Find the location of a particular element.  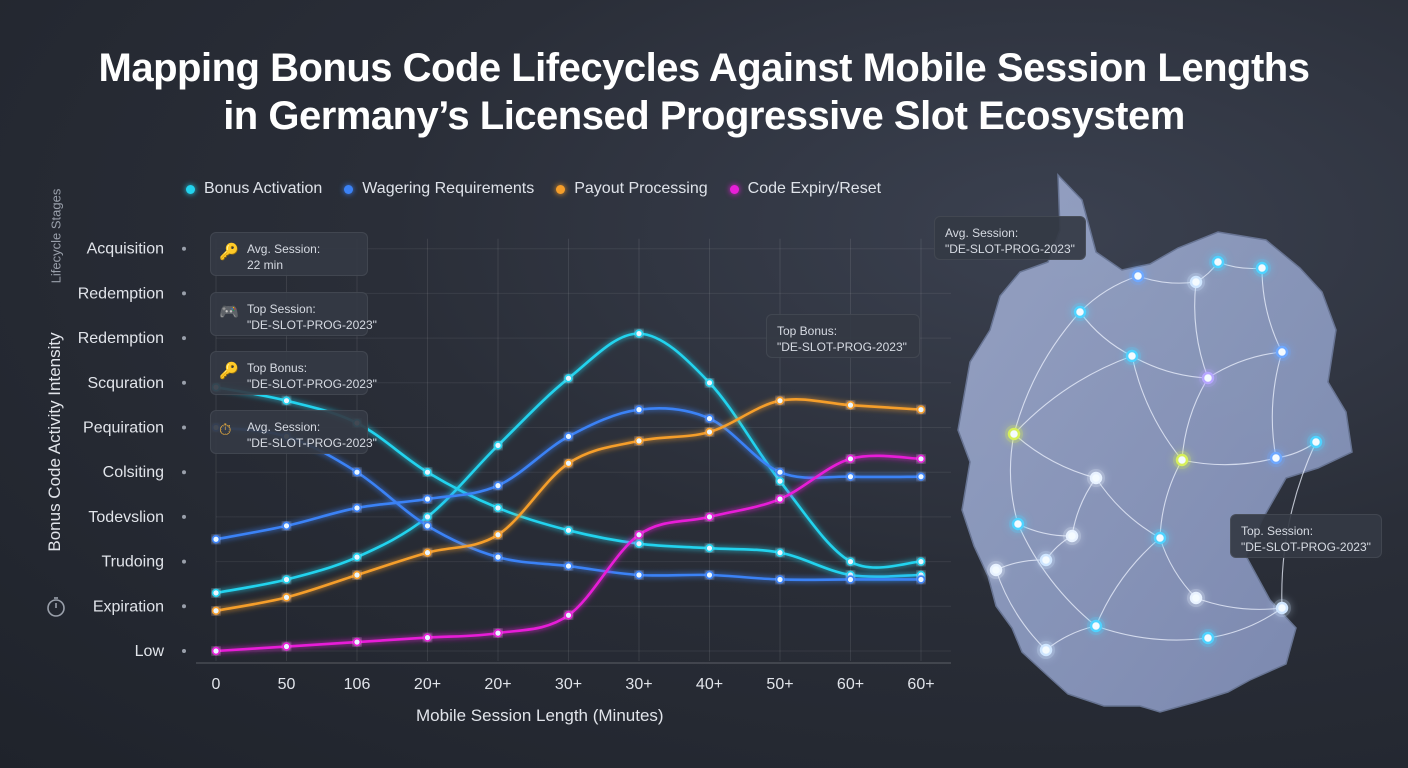

y-tick-label: Trudoing is located at coordinates (132, 562).